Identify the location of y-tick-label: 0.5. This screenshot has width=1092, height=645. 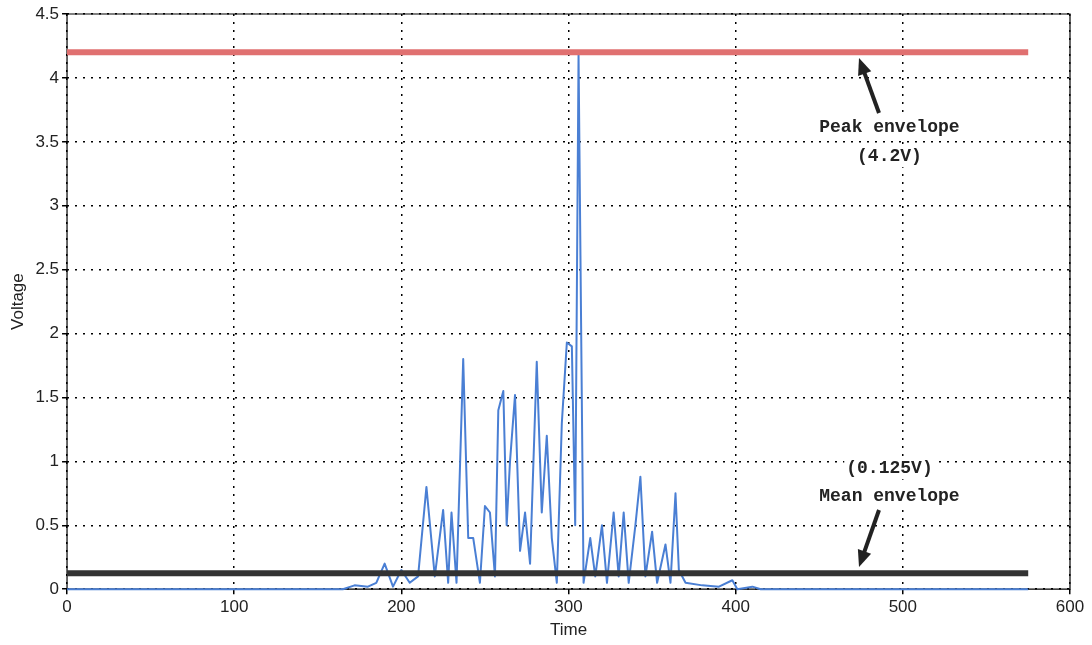
(47, 524).